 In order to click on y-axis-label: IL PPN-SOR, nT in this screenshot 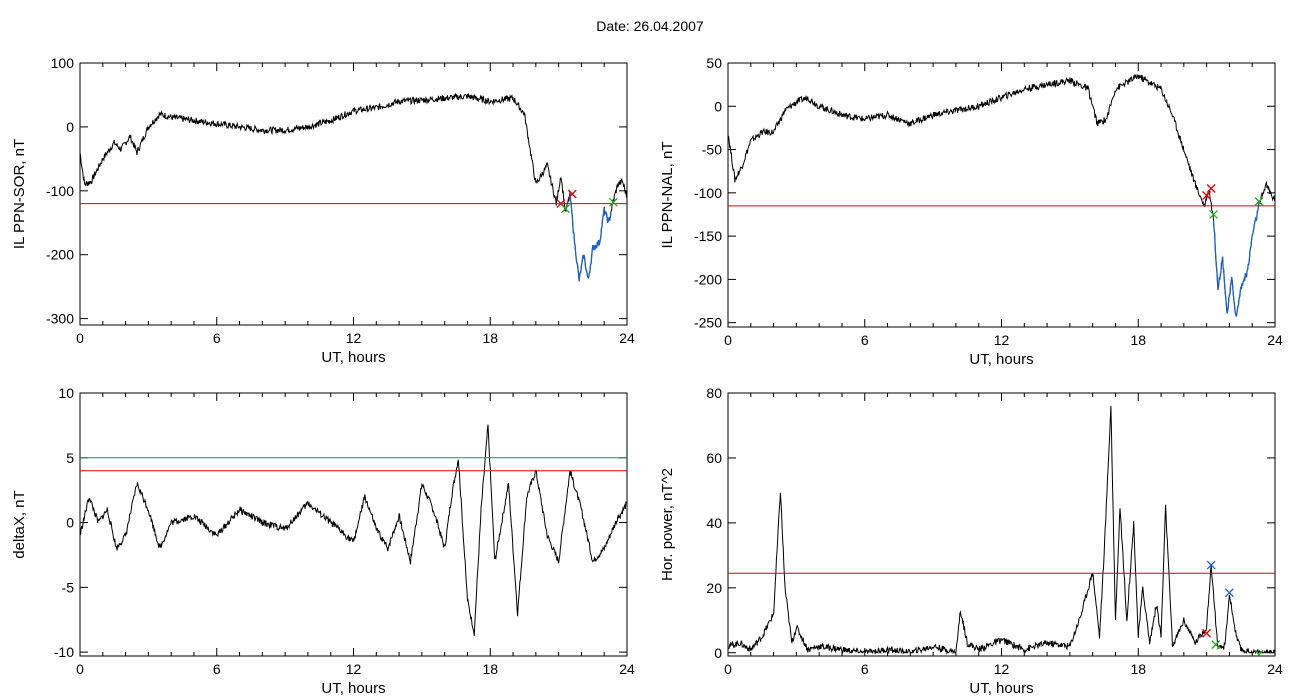, I will do `click(19, 194)`.